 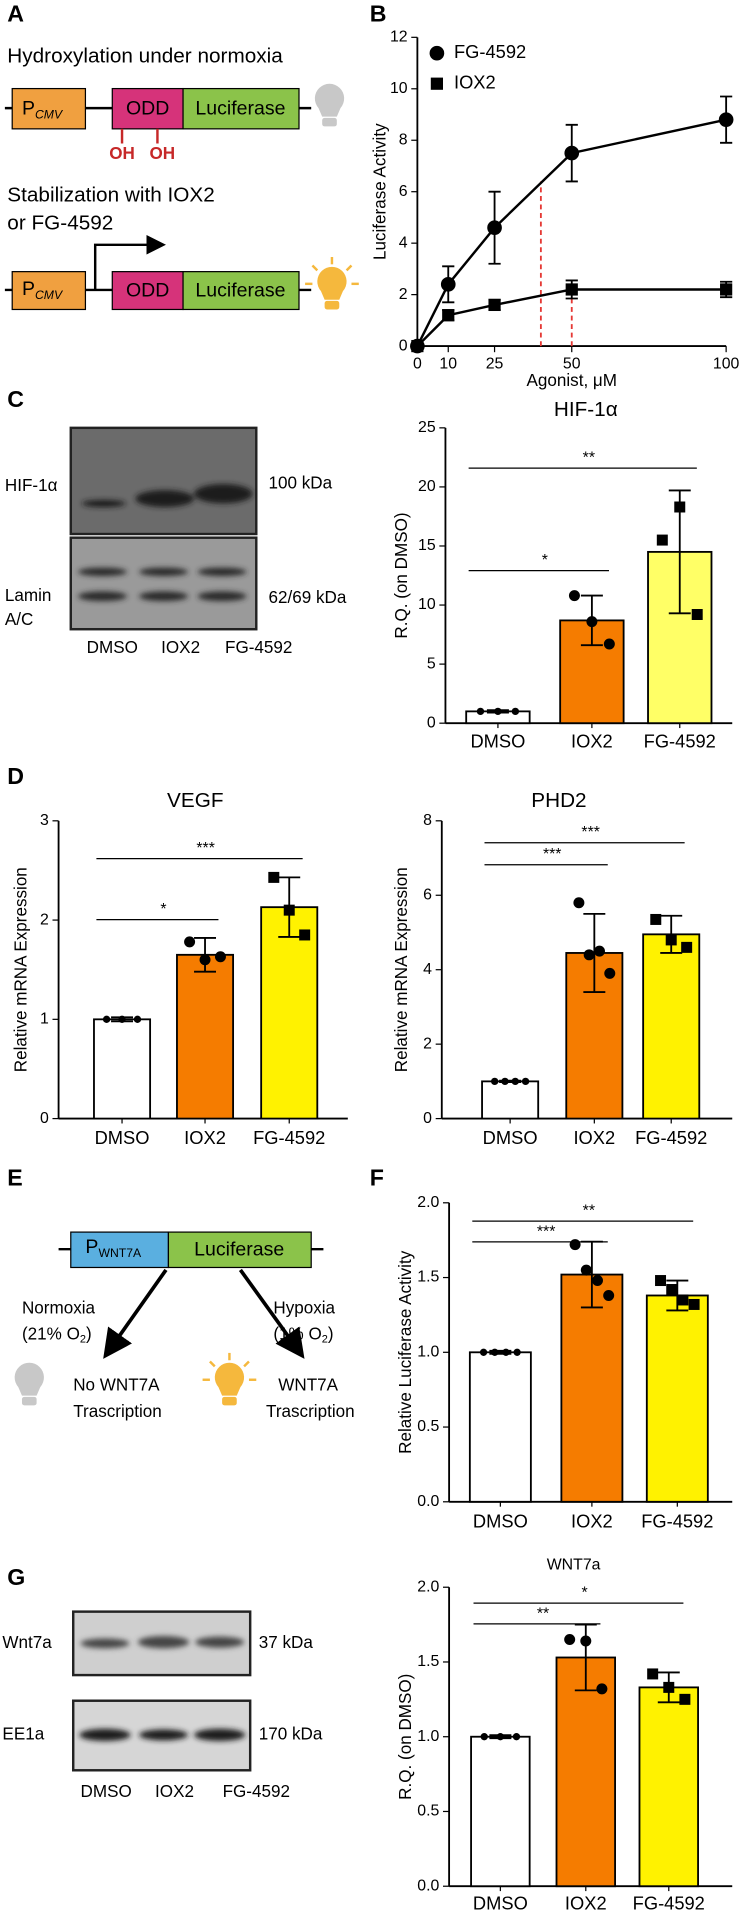 I want to click on hydroxyl: OH, so click(x=122, y=153).